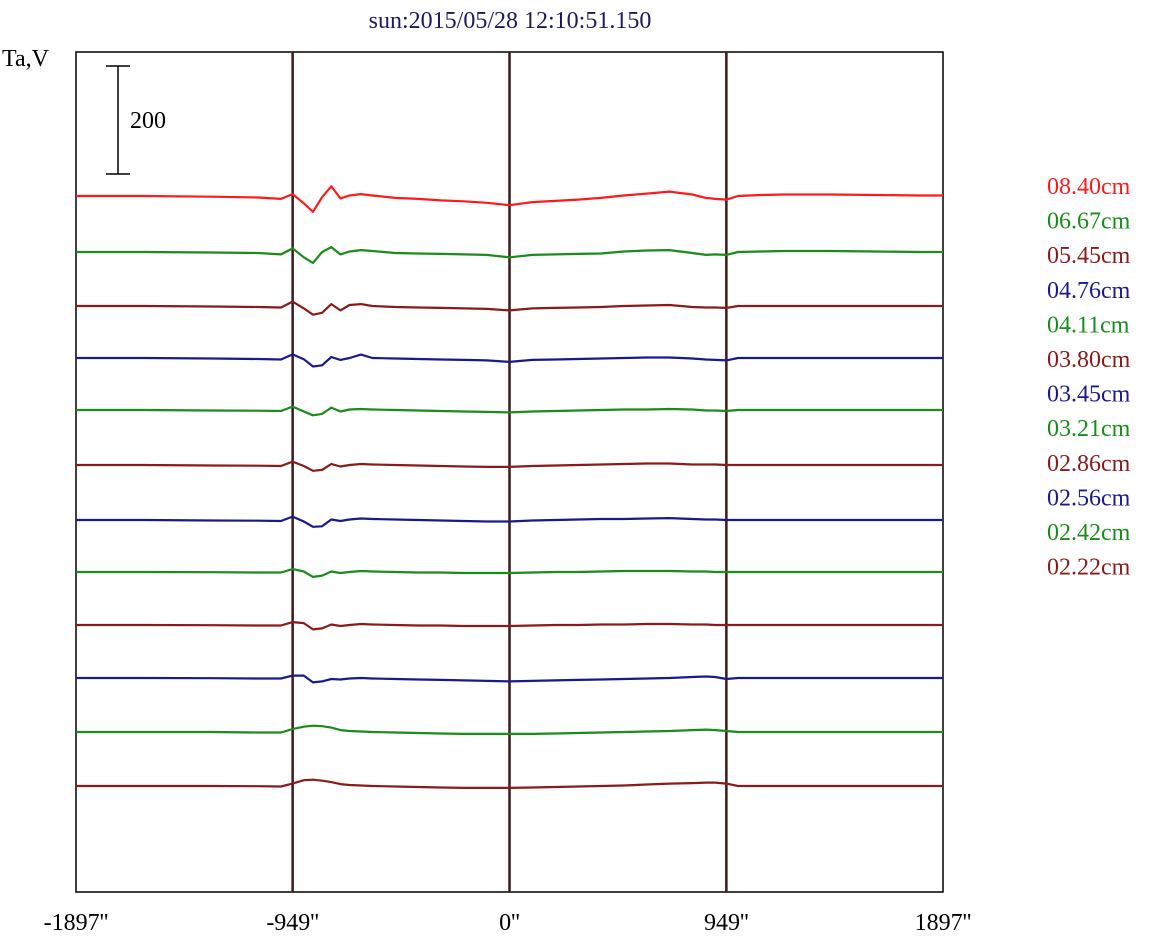  I want to click on legend-entry-02.42cm: 02.42cm, so click(1089, 533).